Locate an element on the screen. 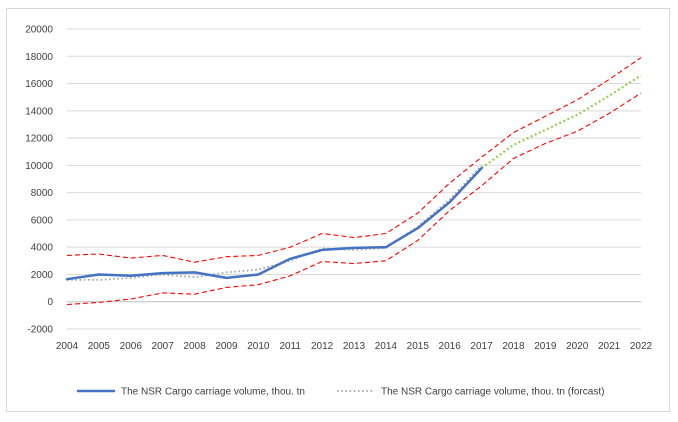  x-tick-label: 2021 is located at coordinates (609, 346).